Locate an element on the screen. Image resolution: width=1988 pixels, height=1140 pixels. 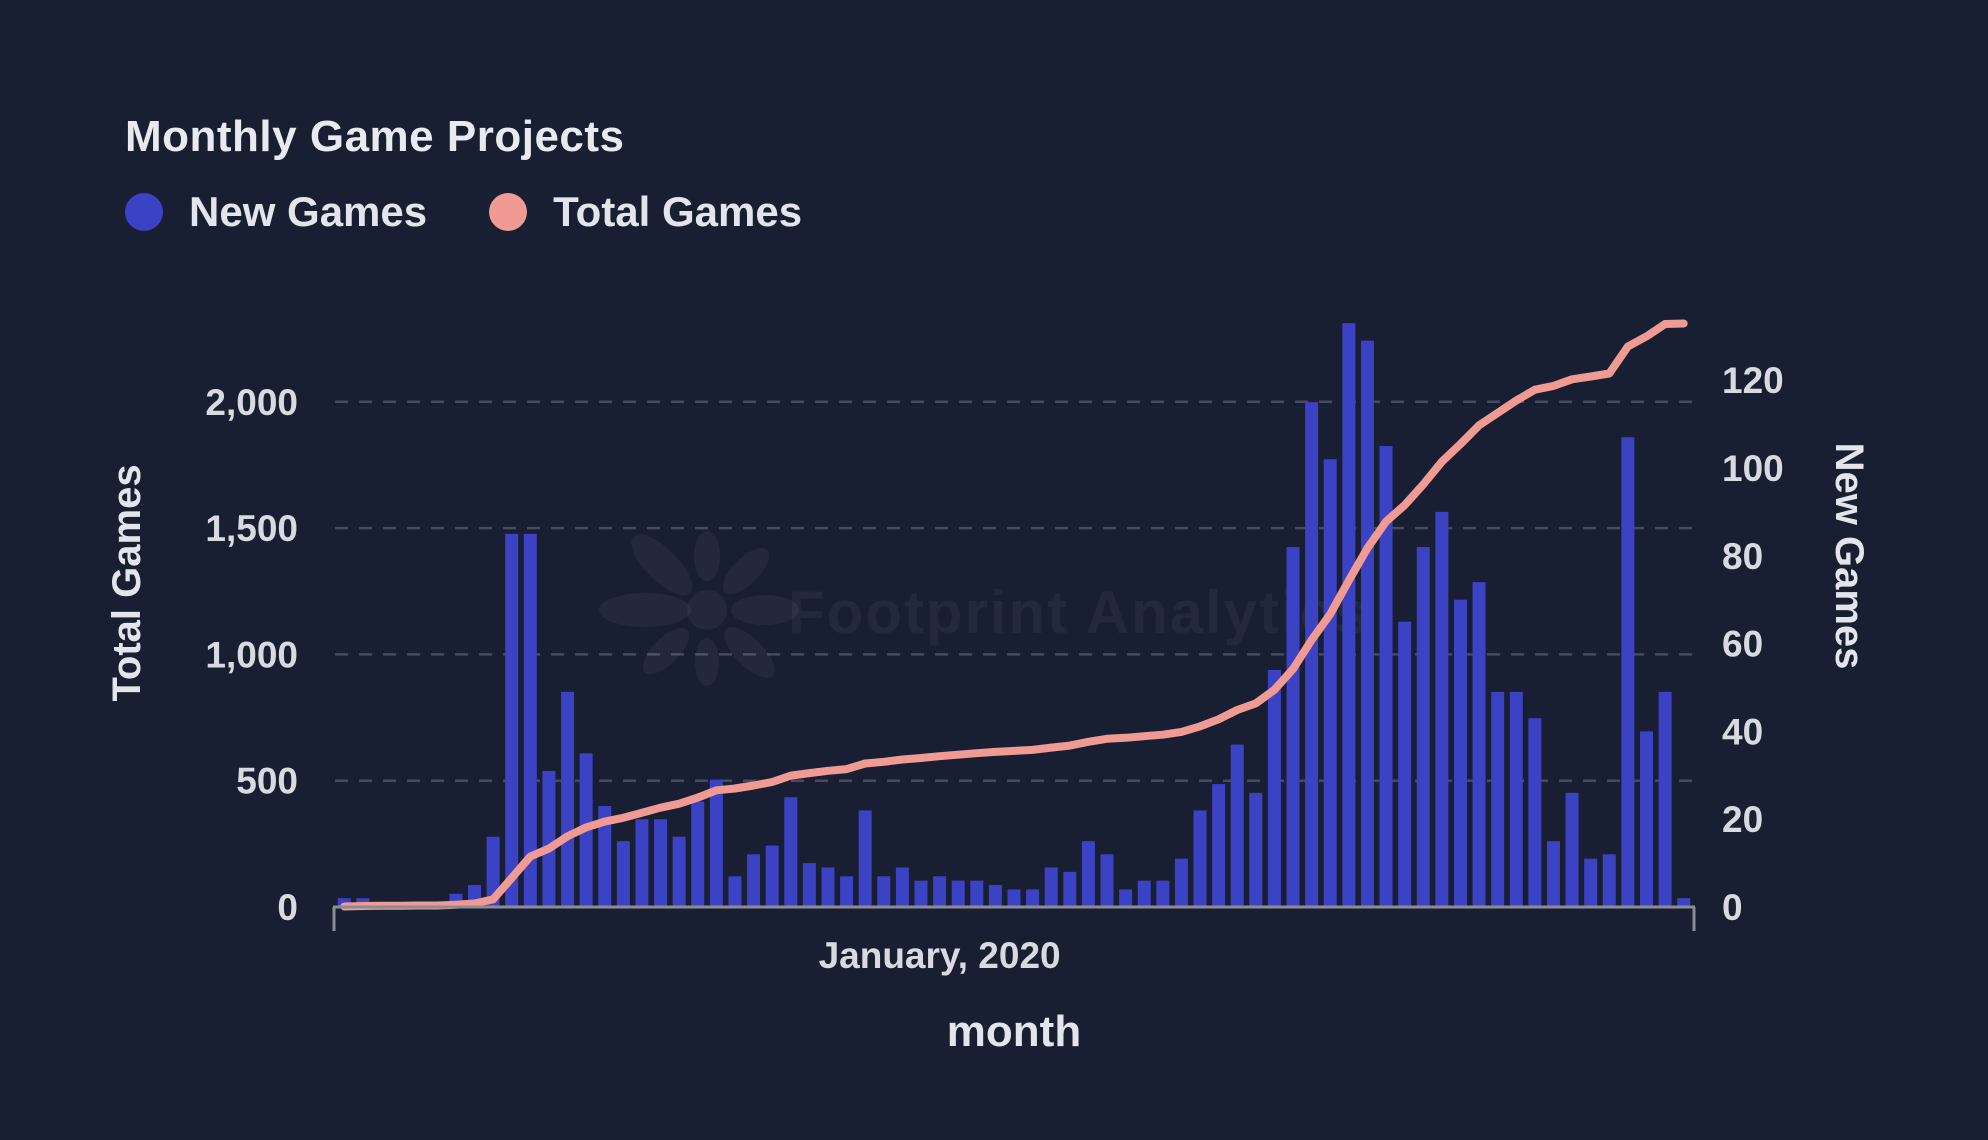
y-axis-left-tick-label: 1,000 is located at coordinates (251, 654).